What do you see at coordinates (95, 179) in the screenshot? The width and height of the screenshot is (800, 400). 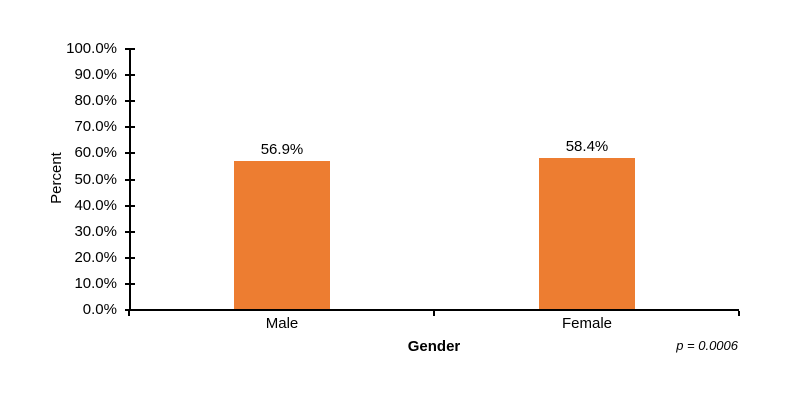 I see `y-tick-label: 50.0%` at bounding box center [95, 179].